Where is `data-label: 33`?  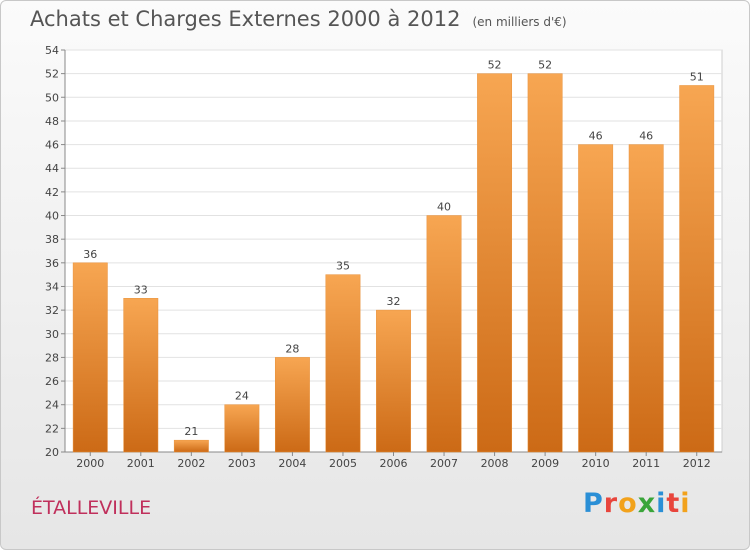
data-label: 33 is located at coordinates (141, 289).